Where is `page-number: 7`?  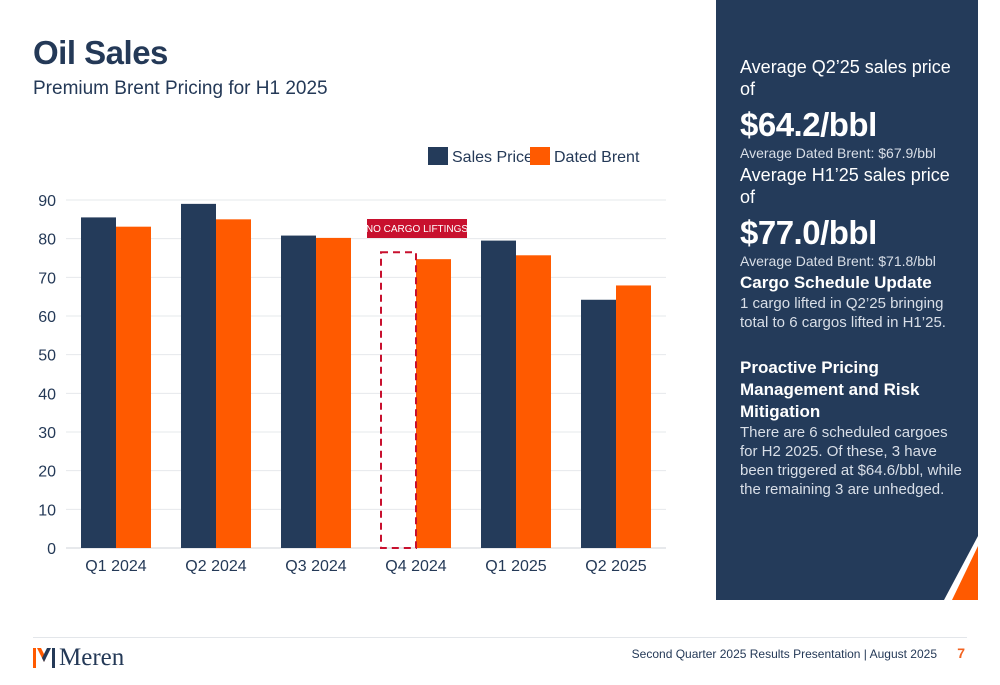
page-number: 7 is located at coordinates (961, 653).